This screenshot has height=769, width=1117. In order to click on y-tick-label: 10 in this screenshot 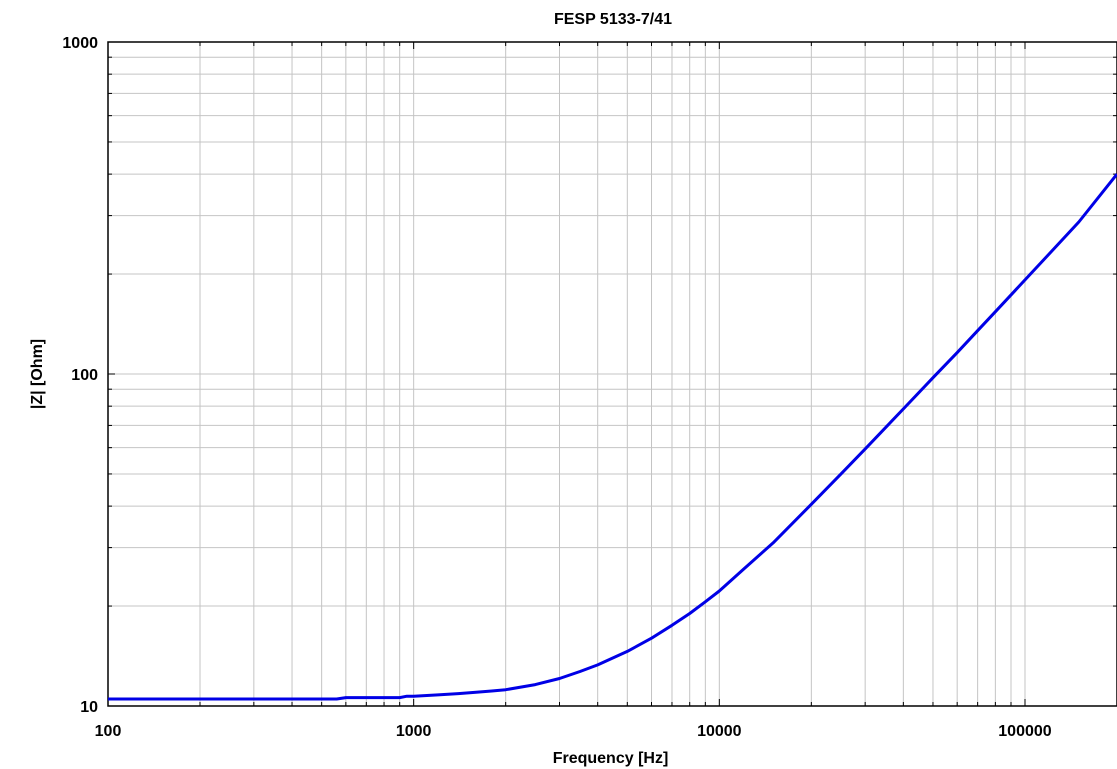, I will do `click(89, 707)`.